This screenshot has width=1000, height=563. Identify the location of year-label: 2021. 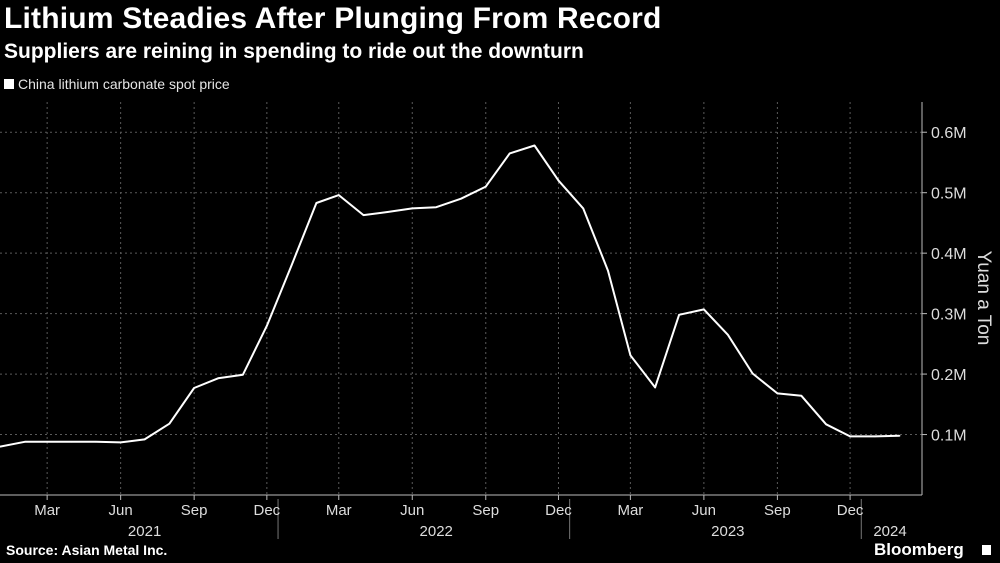
(144, 531).